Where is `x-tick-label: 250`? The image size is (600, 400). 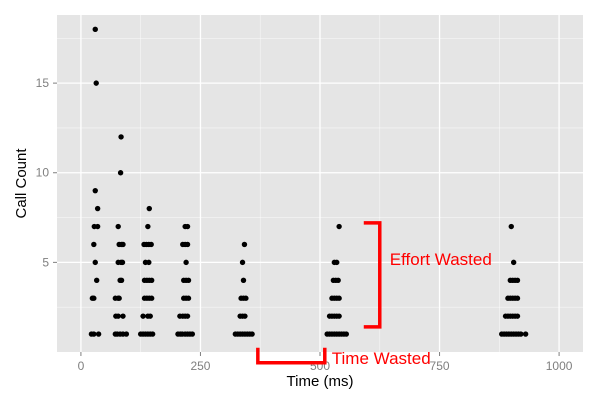
x-tick-label: 250 is located at coordinates (200, 366).